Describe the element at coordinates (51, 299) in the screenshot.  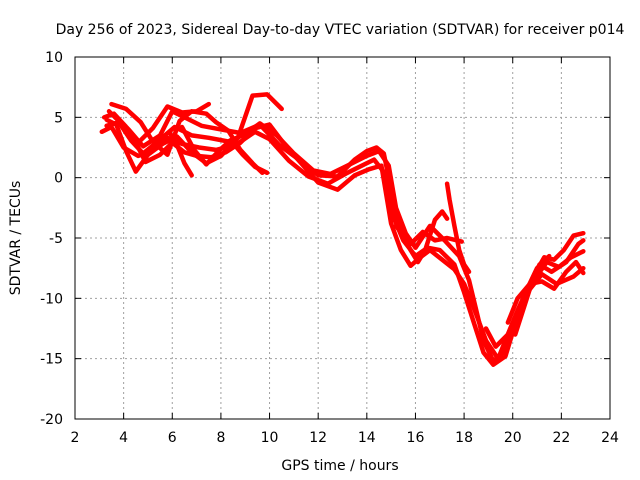
I see `y-tick-label: -10` at that location.